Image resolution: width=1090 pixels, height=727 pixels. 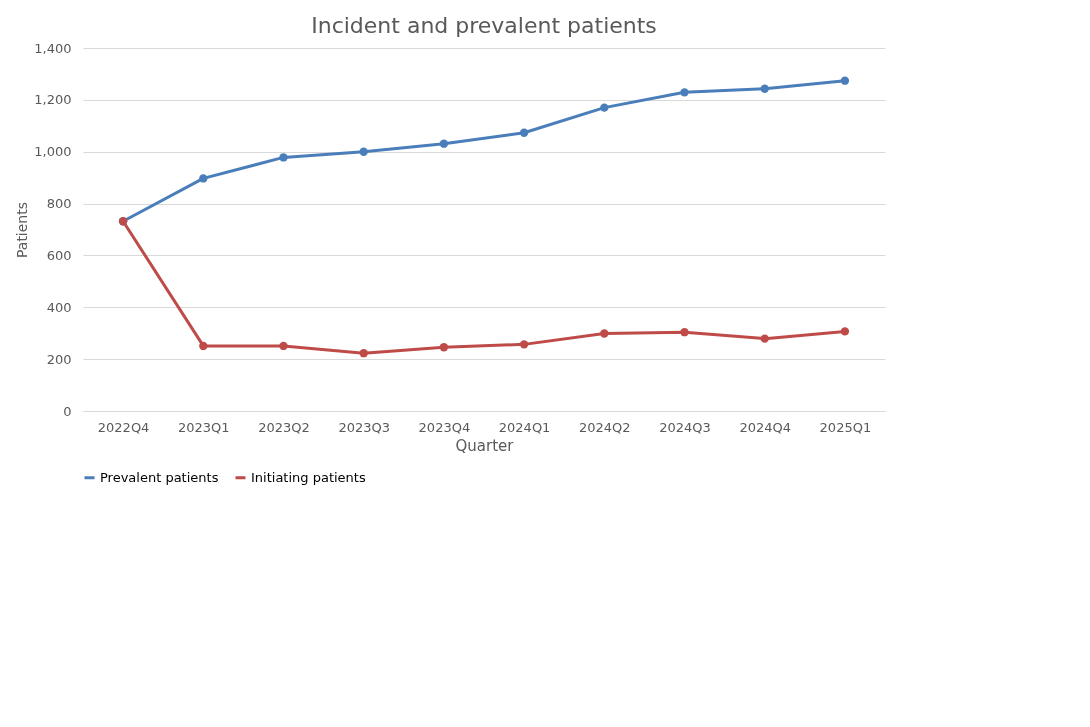 I want to click on y-tick-label: 200, so click(x=59, y=359).